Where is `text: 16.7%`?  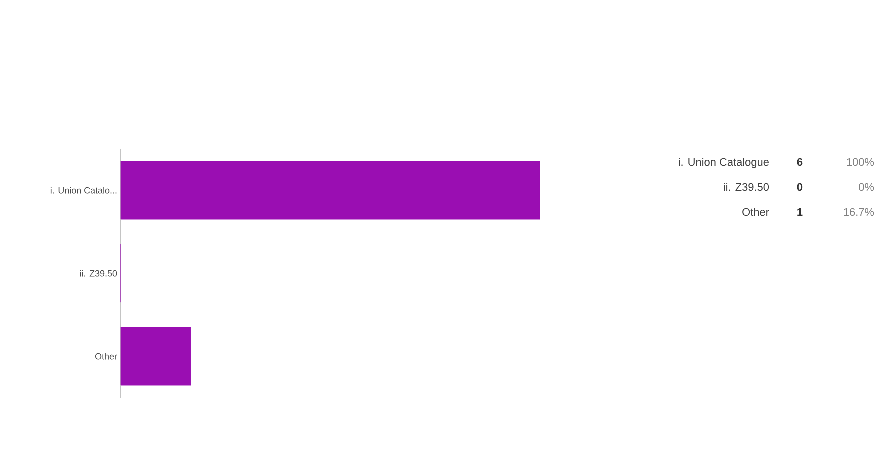 text: 16.7% is located at coordinates (859, 212).